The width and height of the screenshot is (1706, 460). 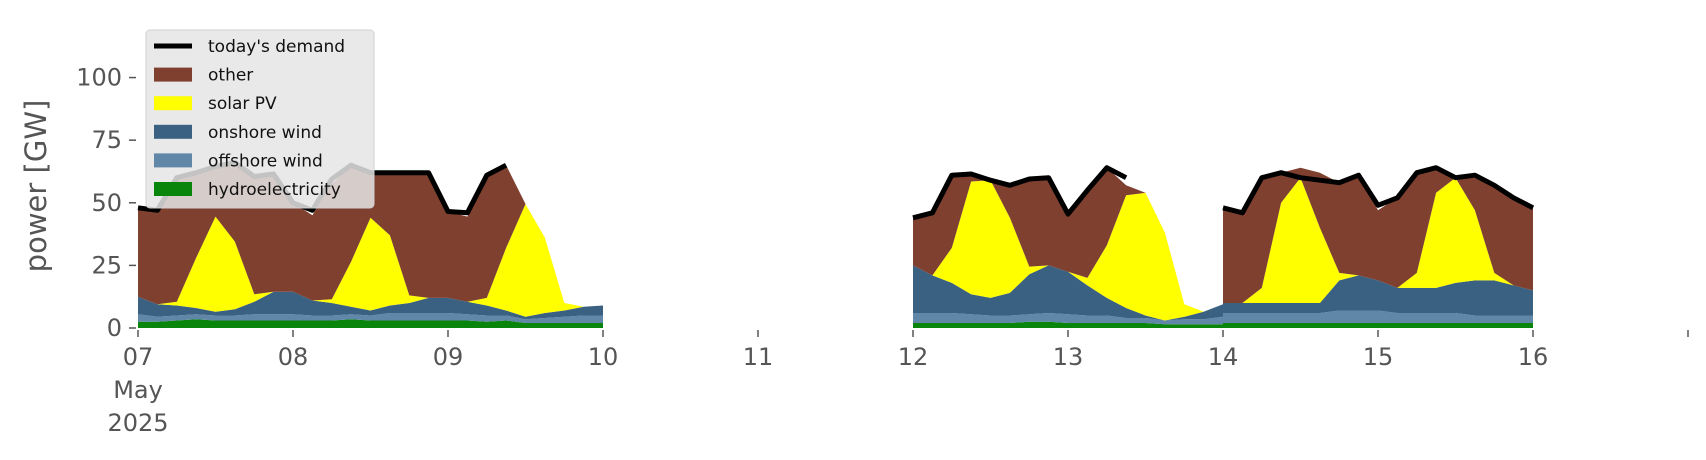 What do you see at coordinates (1533, 357) in the screenshot?
I see `x-tick-label-16: 16` at bounding box center [1533, 357].